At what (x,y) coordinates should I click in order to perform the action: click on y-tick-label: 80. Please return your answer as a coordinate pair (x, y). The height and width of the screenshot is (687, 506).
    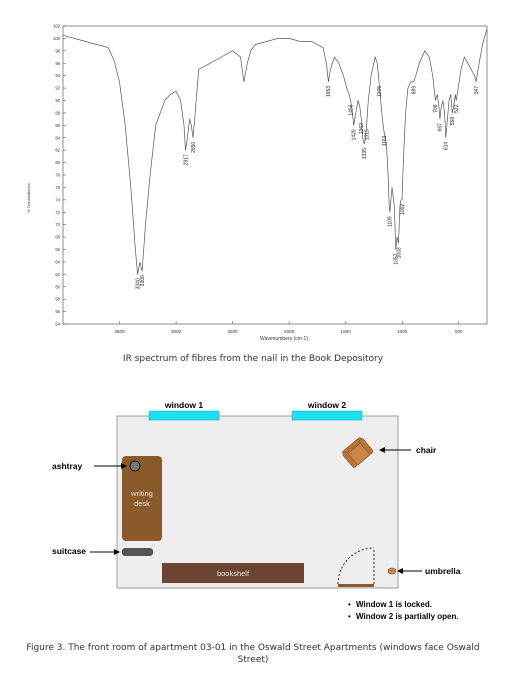
    Looking at the image, I should click on (57, 162).